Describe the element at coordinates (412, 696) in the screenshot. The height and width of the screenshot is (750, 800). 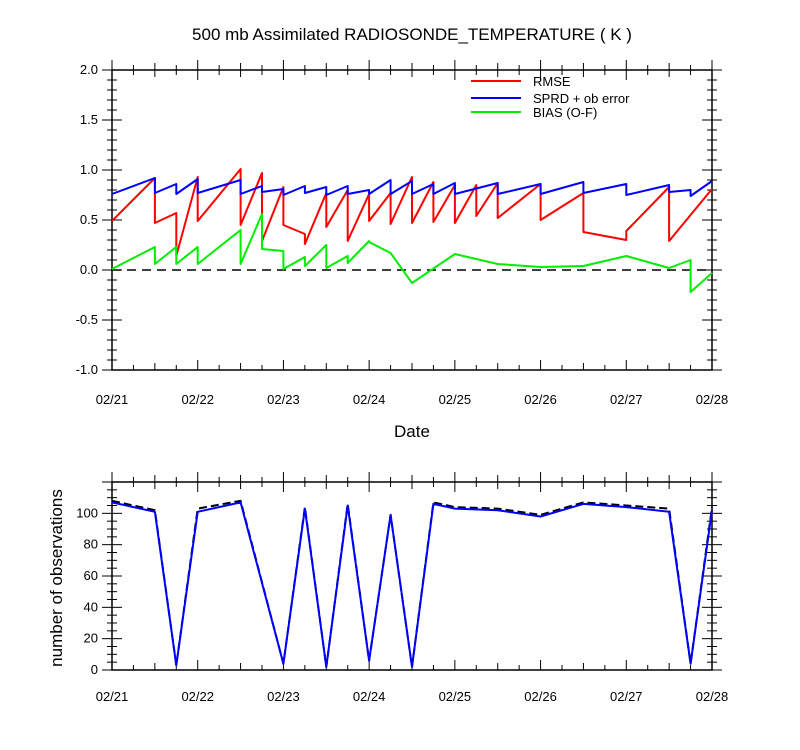
I see `bottom-x-tick-labels: 02/21 02/22 02/23 02/24 02/25 02/26 02/27 02/28` at that location.